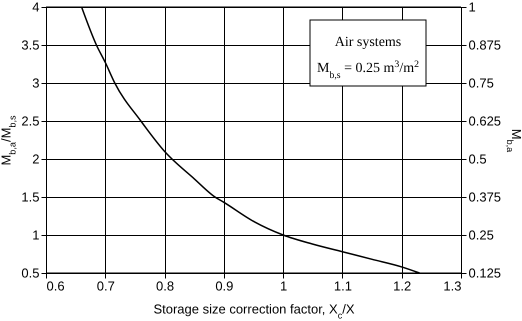 The width and height of the screenshot is (522, 321). I want to click on x-tick-label: 0.8, so click(165, 286).